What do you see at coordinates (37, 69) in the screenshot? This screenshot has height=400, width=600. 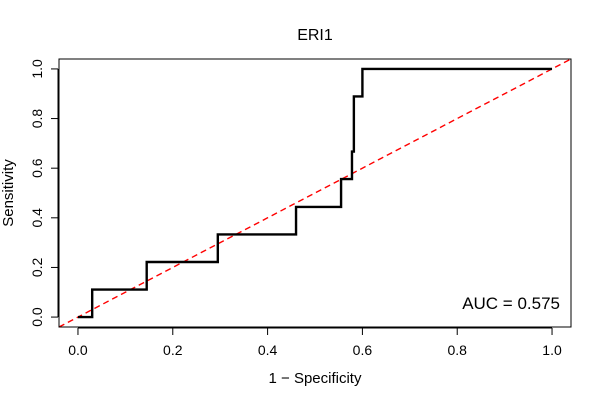 I see `y-tick-label: 1.0` at bounding box center [37, 69].